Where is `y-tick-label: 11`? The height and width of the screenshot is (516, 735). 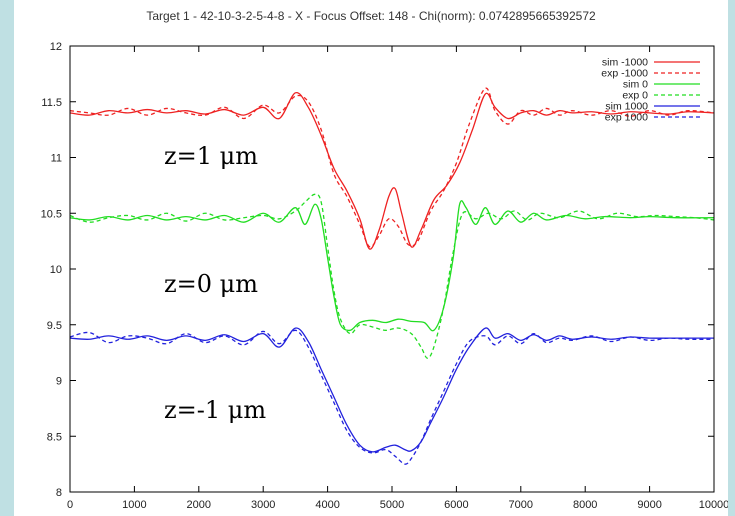
y-tick-label: 11 is located at coordinates (56, 159).